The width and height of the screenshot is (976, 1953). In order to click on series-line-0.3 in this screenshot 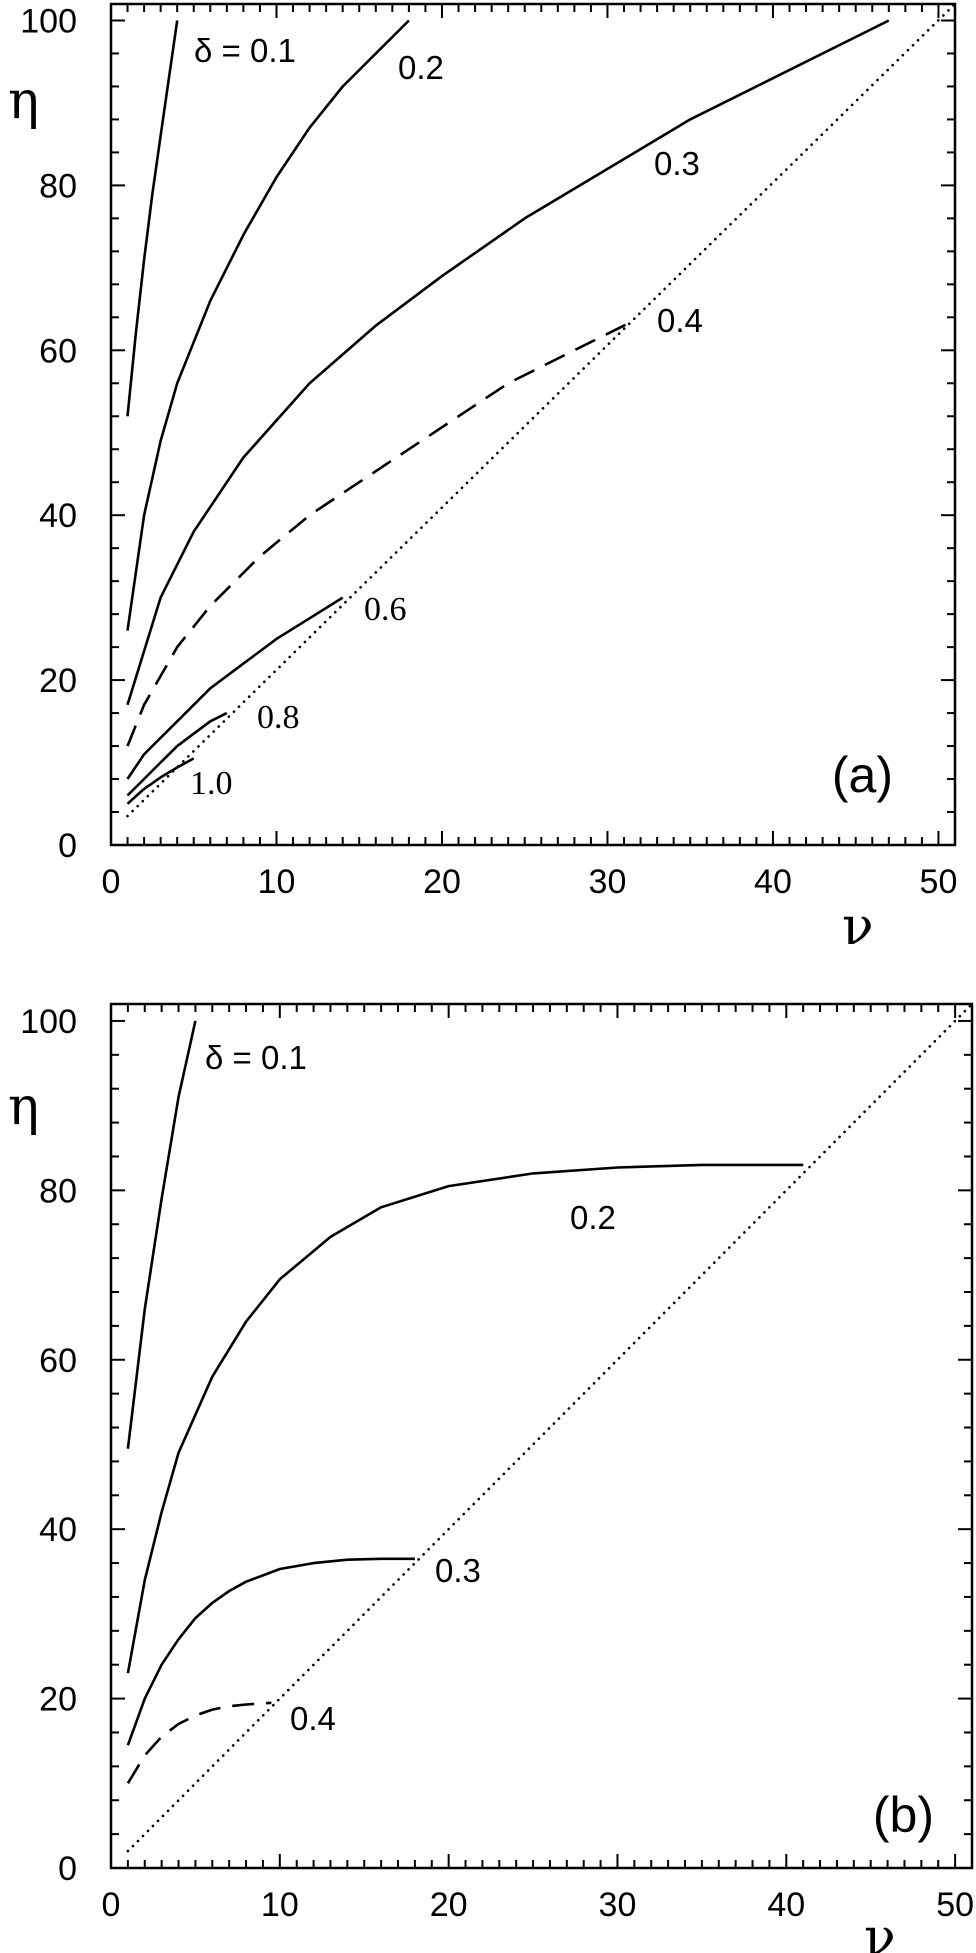, I will do `click(270, 1651)`.